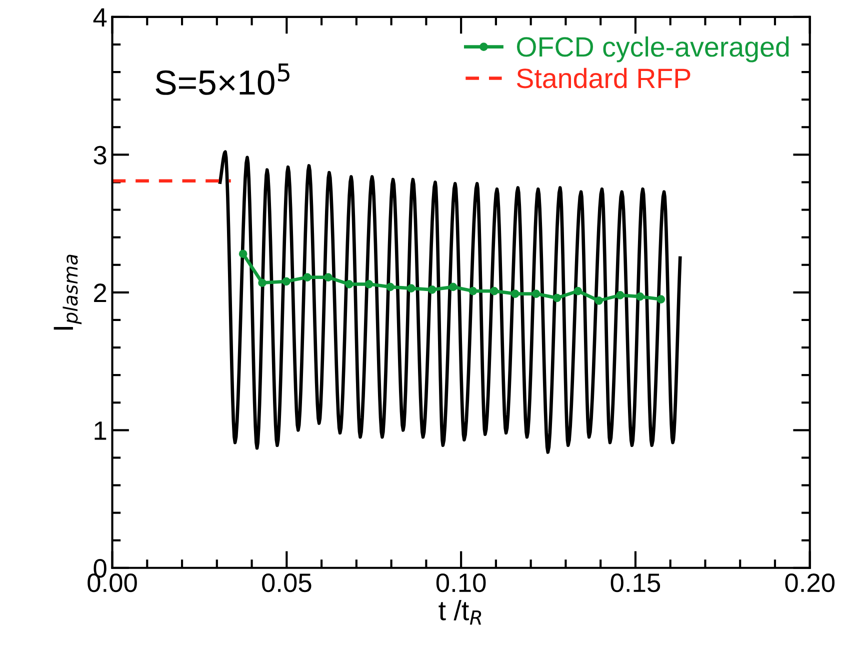 The image size is (857, 652). I want to click on x-tick-label: 0.20, so click(810, 582).